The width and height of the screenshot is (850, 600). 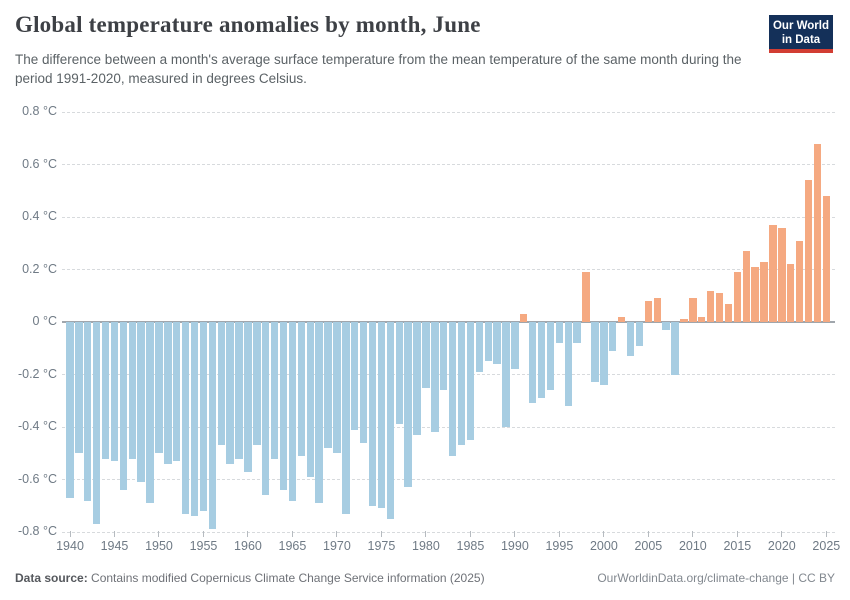 I want to click on bar-2004, so click(x=639, y=334).